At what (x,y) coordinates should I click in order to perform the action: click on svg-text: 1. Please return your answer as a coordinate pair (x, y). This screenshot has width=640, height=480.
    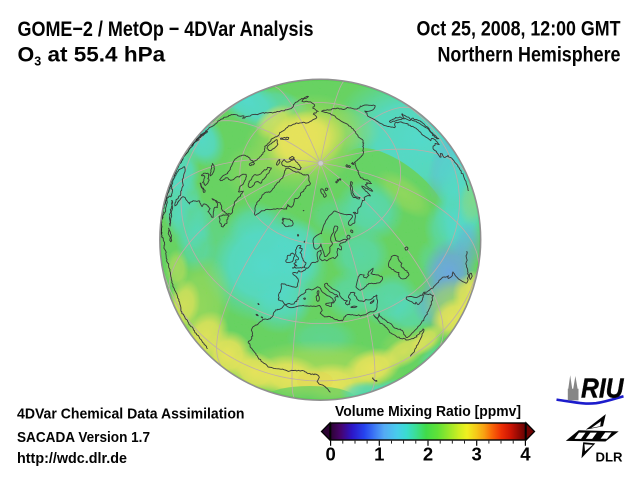
    Looking at the image, I should click on (379, 454).